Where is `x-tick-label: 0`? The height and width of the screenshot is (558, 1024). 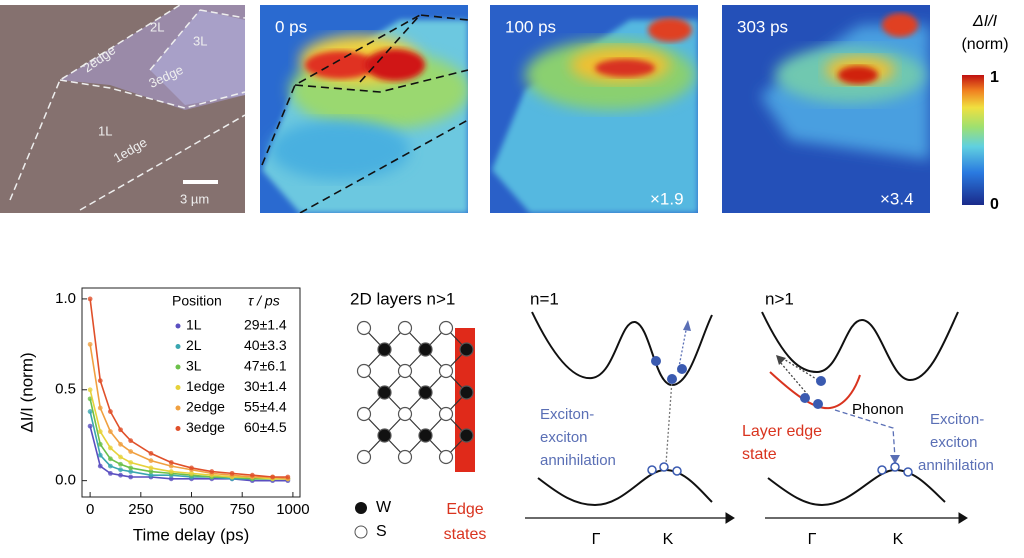
x-tick-label: 0 is located at coordinates (90, 509).